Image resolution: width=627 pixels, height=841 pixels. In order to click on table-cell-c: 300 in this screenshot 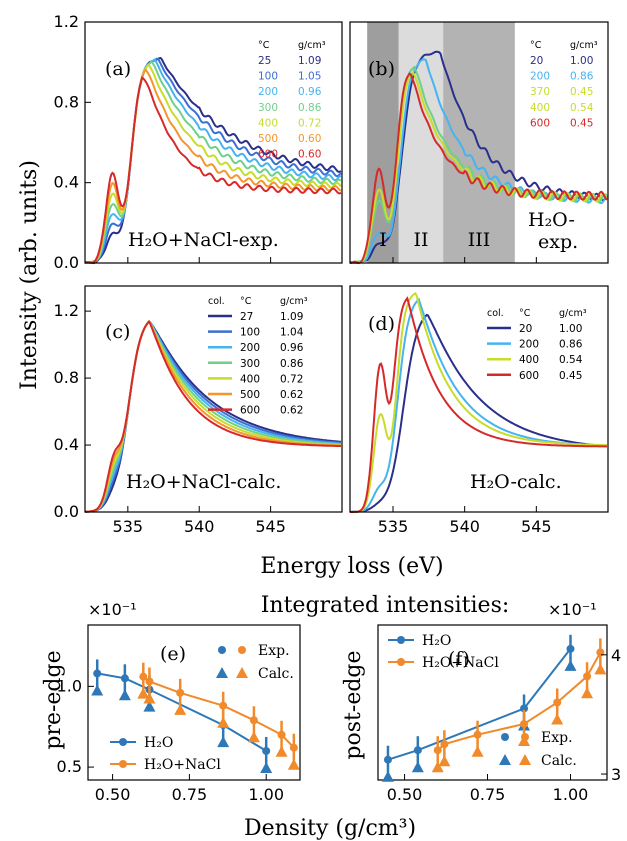, I will do `click(250, 364)`.